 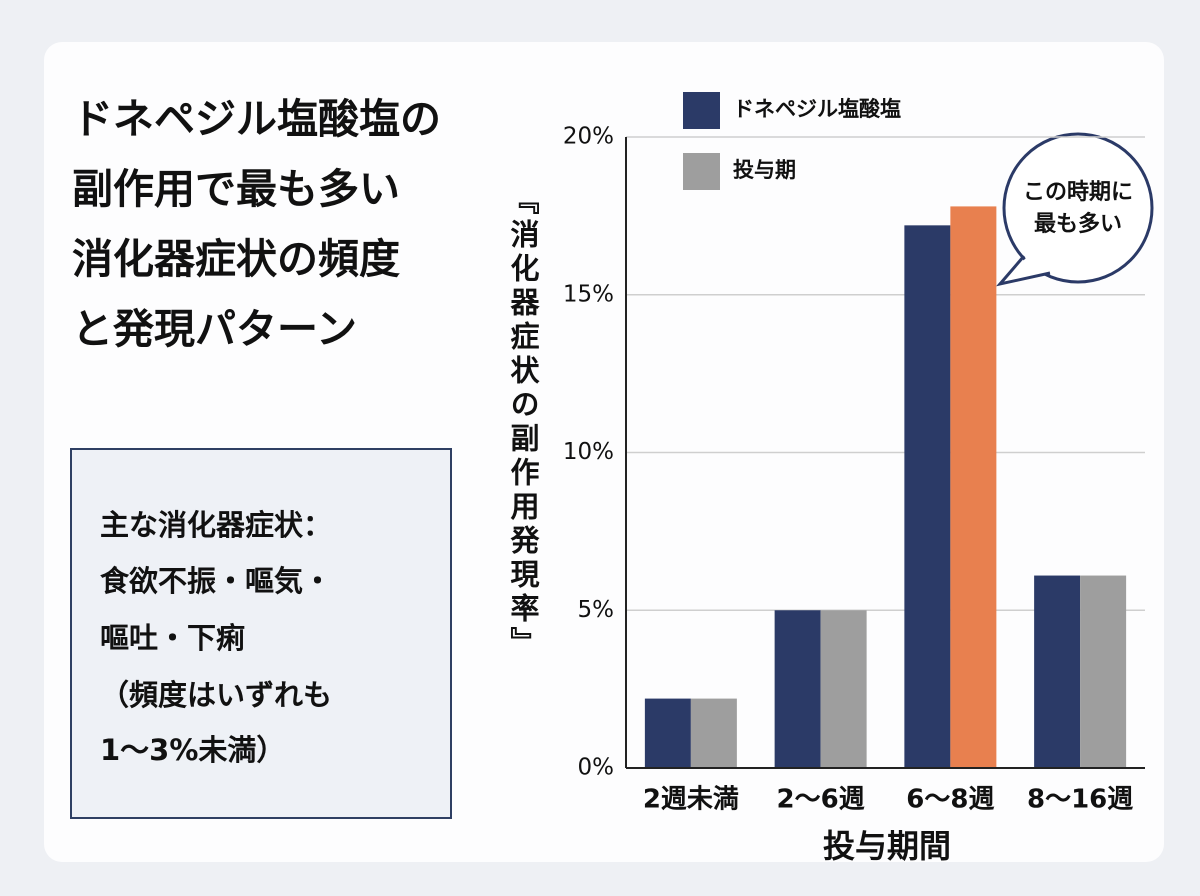 What do you see at coordinates (821, 800) in the screenshot?
I see `x-tick-label: 2〜6週` at bounding box center [821, 800].